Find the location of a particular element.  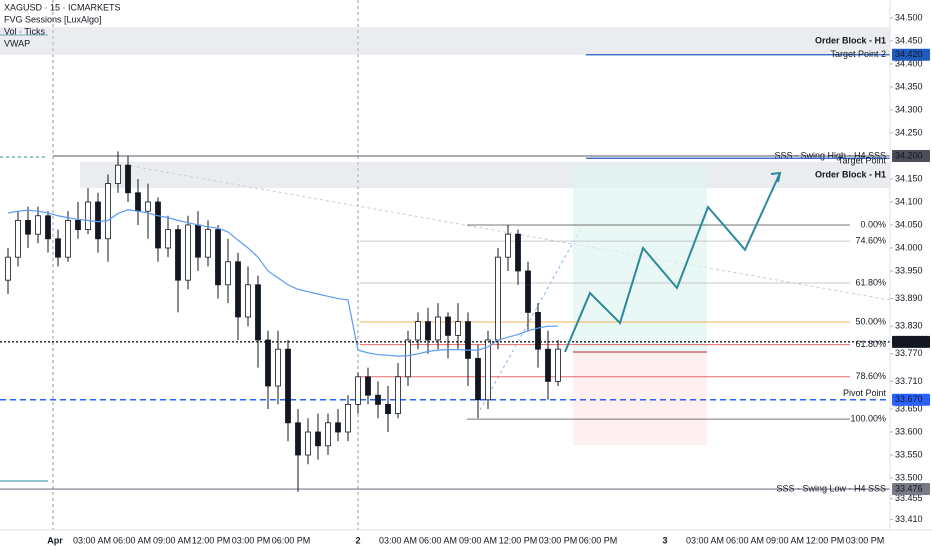

fib-label: 61.80% is located at coordinates (870, 344).